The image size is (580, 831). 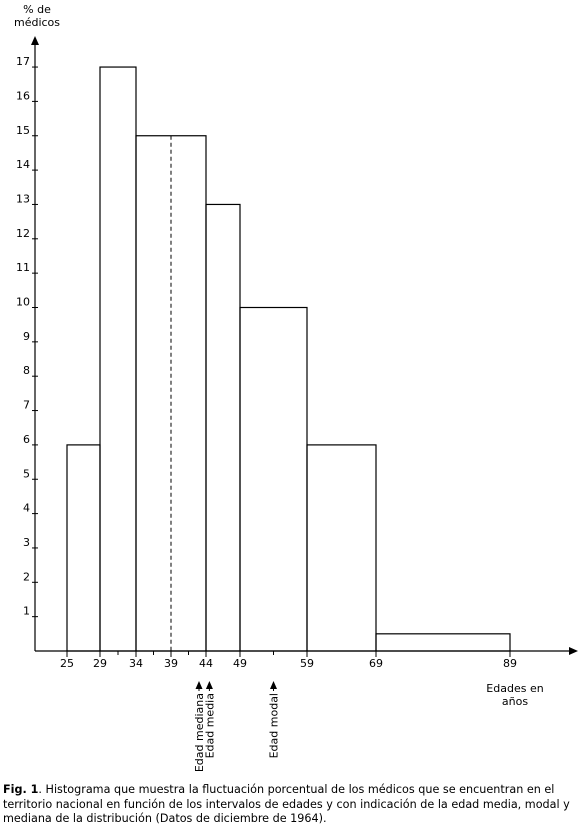 What do you see at coordinates (37, 22) in the screenshot?
I see `y-axis-title-line: médicos` at bounding box center [37, 22].